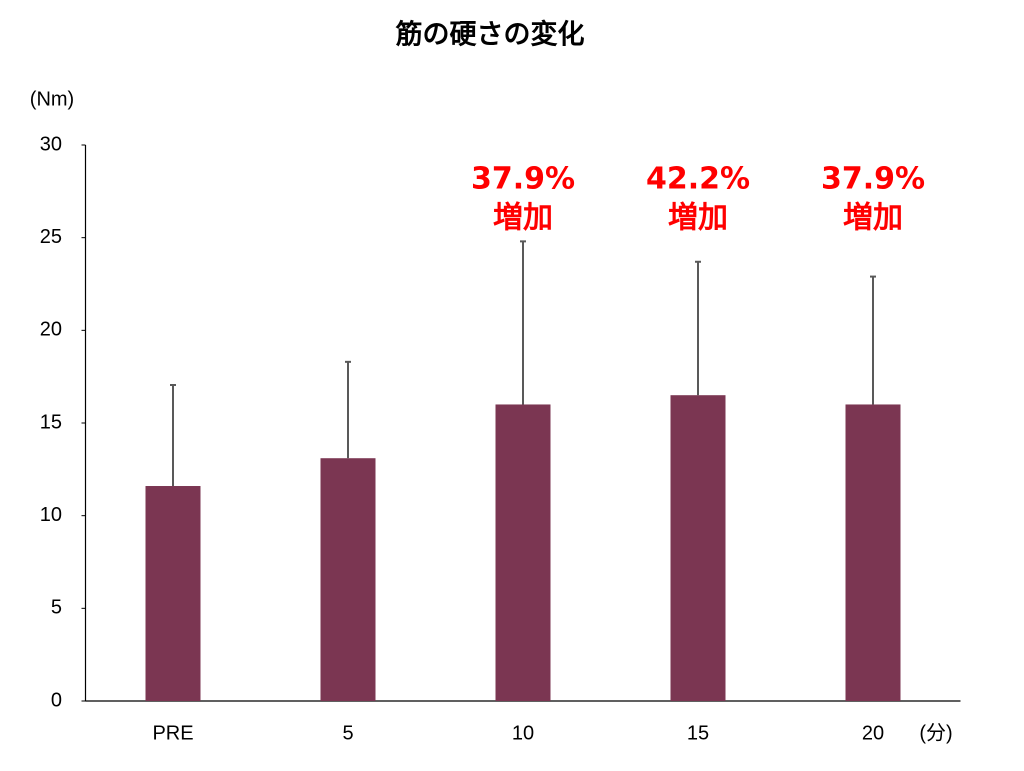 This screenshot has height=771, width=1024. What do you see at coordinates (56, 608) in the screenshot?
I see `y-tick-label: 5` at bounding box center [56, 608].